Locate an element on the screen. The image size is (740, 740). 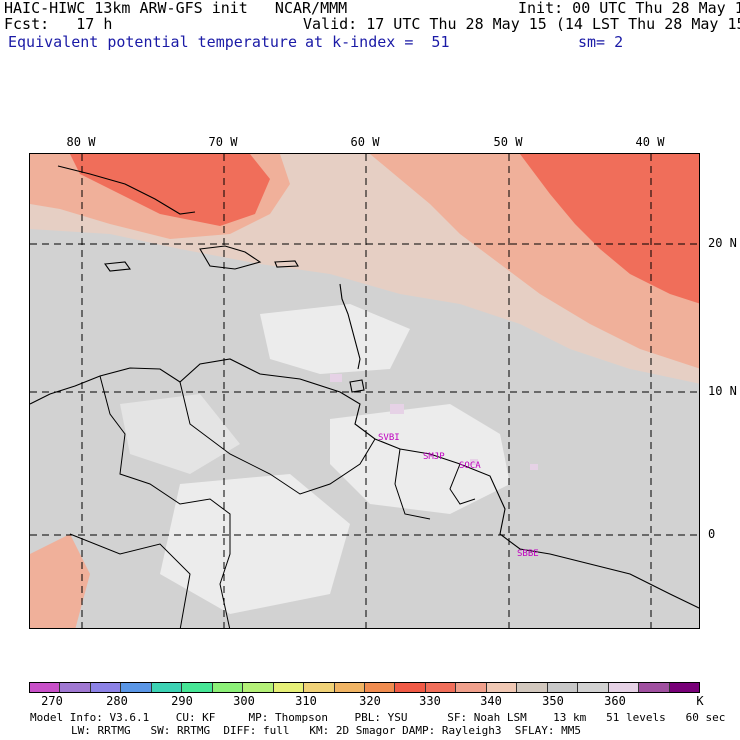
level-index: at k-index = 51 is located at coordinates (377, 42).